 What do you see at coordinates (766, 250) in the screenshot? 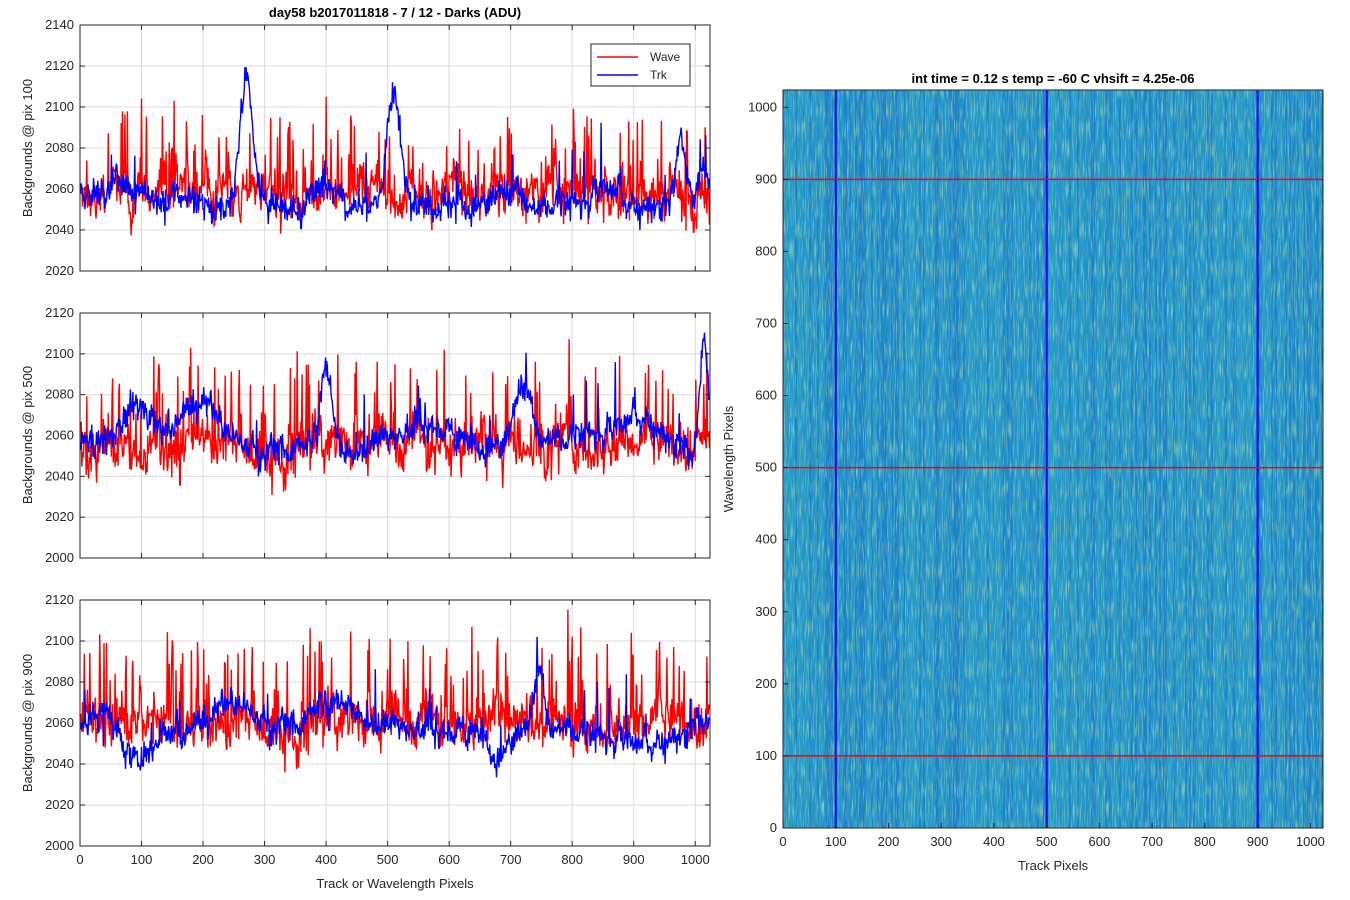
I see `heatmap-y-tick-label: 800` at bounding box center [766, 250].